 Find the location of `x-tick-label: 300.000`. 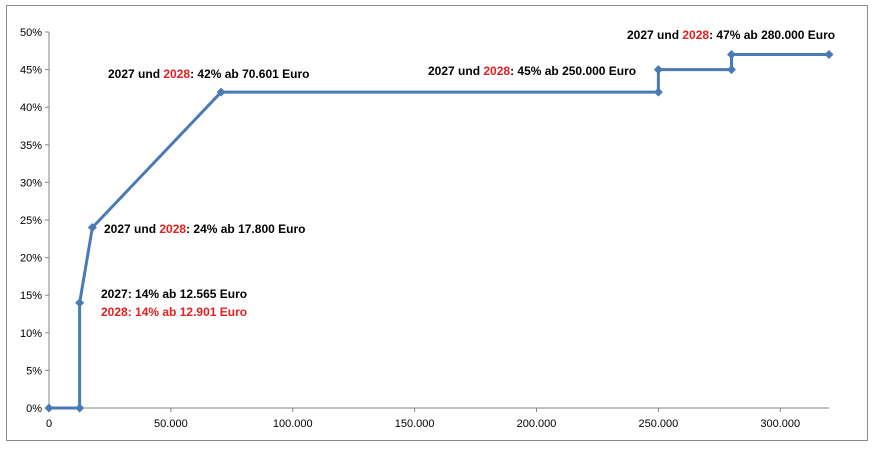

x-tick-label: 300.000 is located at coordinates (780, 424).